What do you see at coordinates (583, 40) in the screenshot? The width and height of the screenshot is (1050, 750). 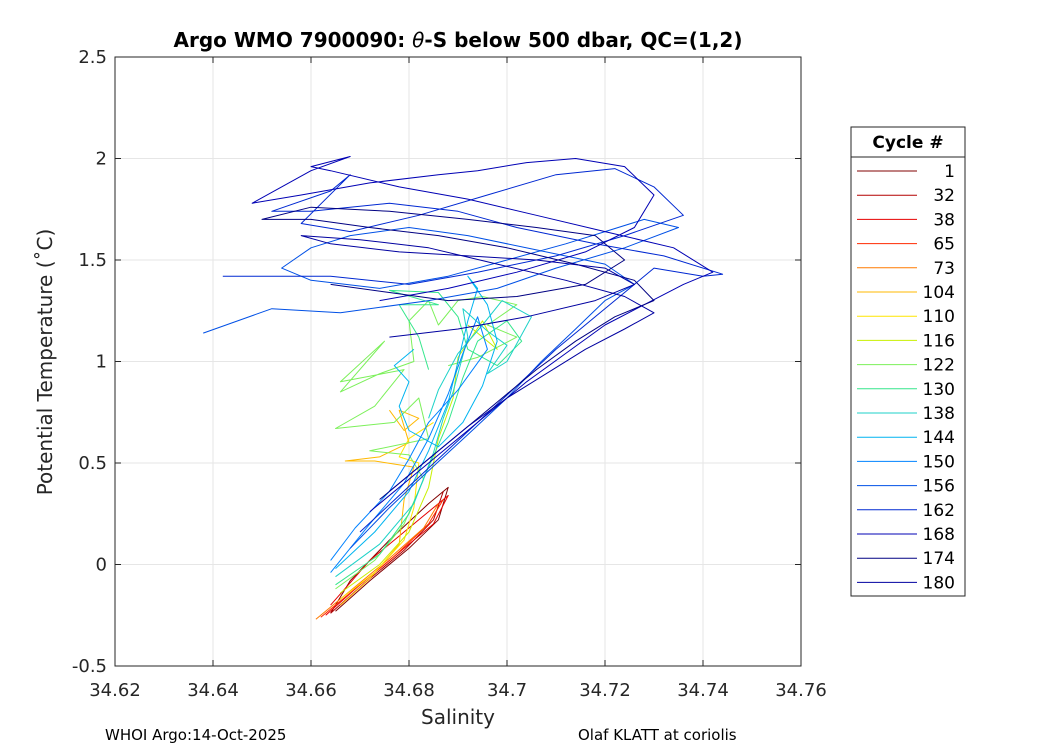 I see `chart-title-suffix: -S below 500 dbar, QC=(1,2)` at bounding box center [583, 40].